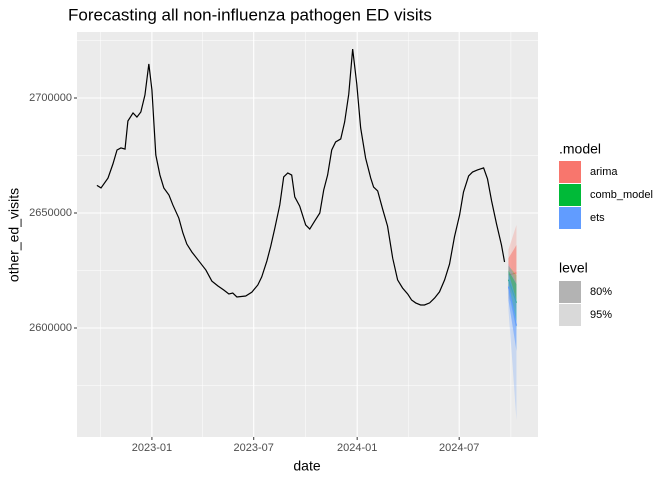 The height and width of the screenshot is (480, 672). I want to click on legend-label: ets, so click(597, 218).